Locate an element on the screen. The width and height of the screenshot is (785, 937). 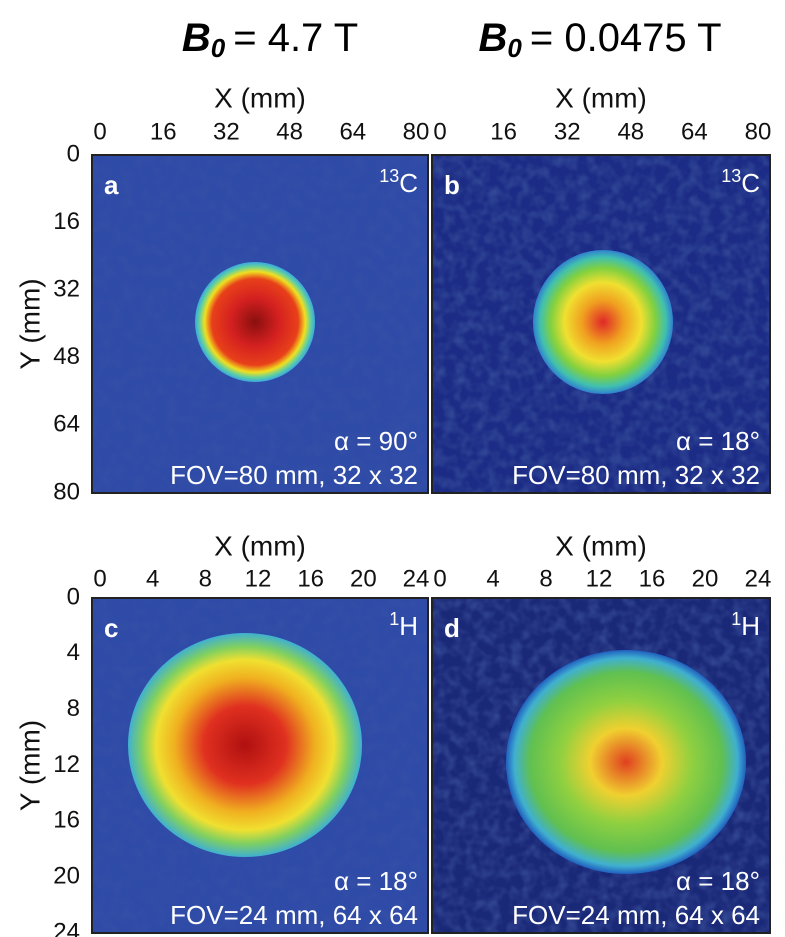
y-tick-label: 24 is located at coordinates (66, 927).